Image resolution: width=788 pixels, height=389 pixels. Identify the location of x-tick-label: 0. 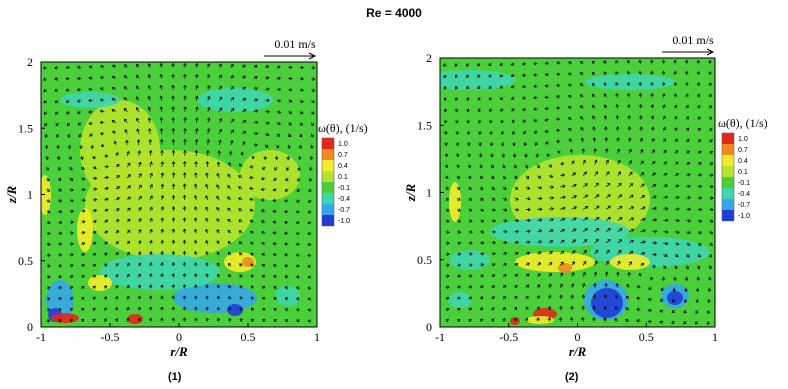
(179, 337).